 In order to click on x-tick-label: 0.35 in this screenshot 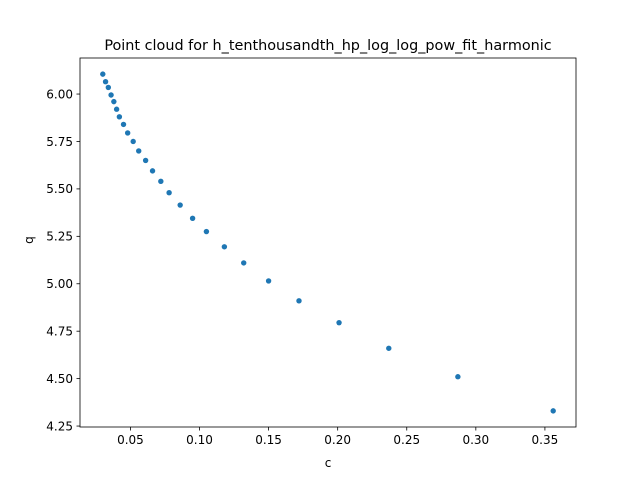, I will do `click(545, 440)`.